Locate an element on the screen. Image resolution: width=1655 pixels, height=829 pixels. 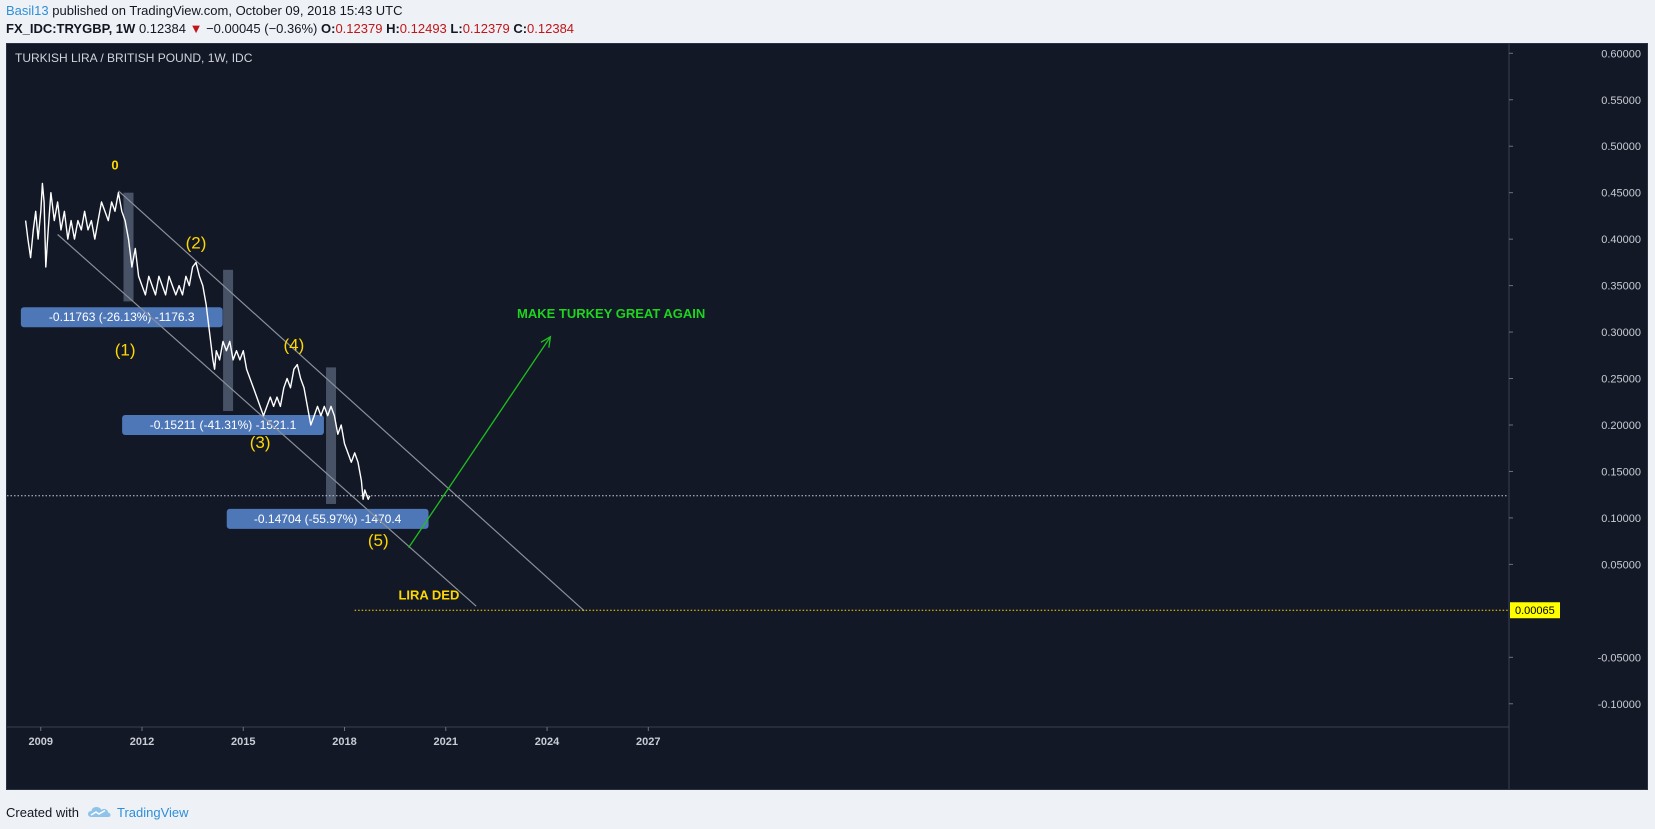
tradingview-cloud-icon is located at coordinates (99, 812).